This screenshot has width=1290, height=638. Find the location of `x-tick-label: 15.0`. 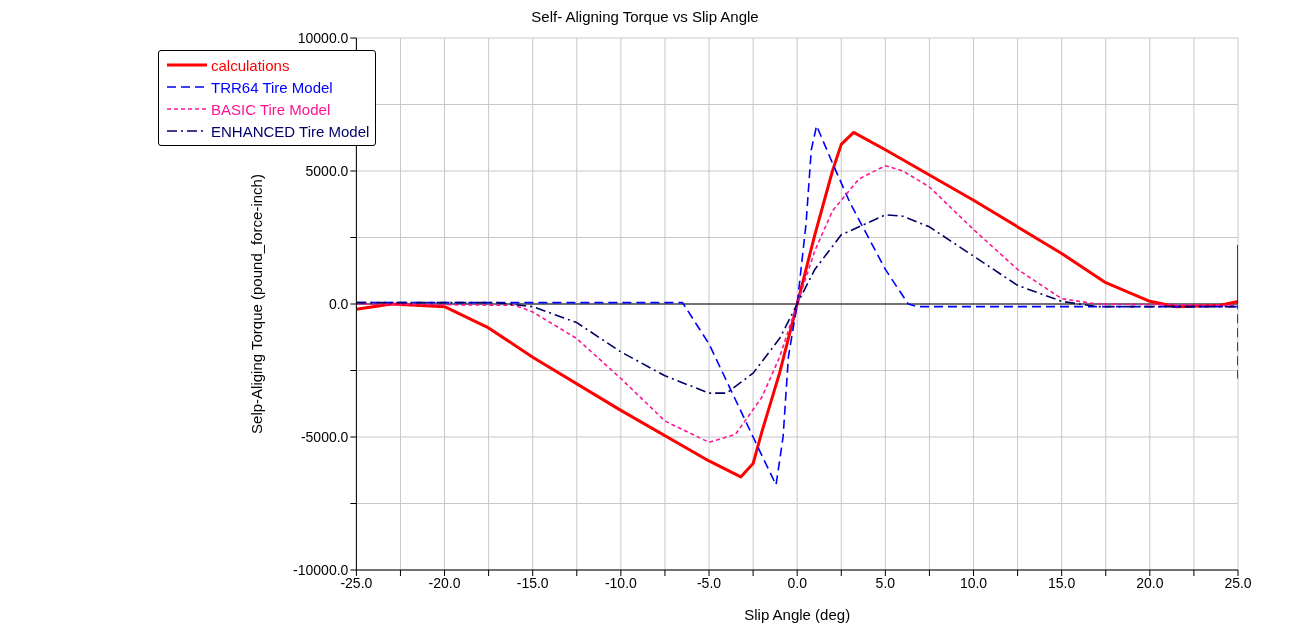

x-tick-label: 15.0 is located at coordinates (1062, 582).